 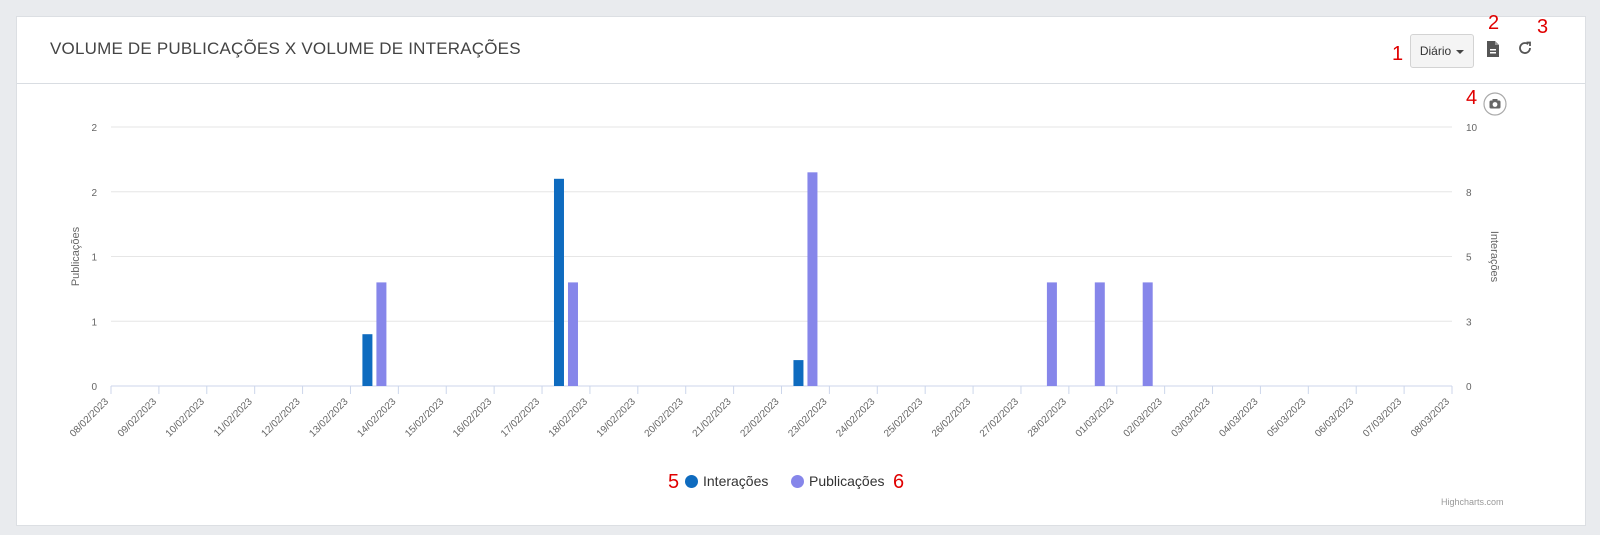 I want to click on x-tick-label: 22/02/2023, so click(x=759, y=417).